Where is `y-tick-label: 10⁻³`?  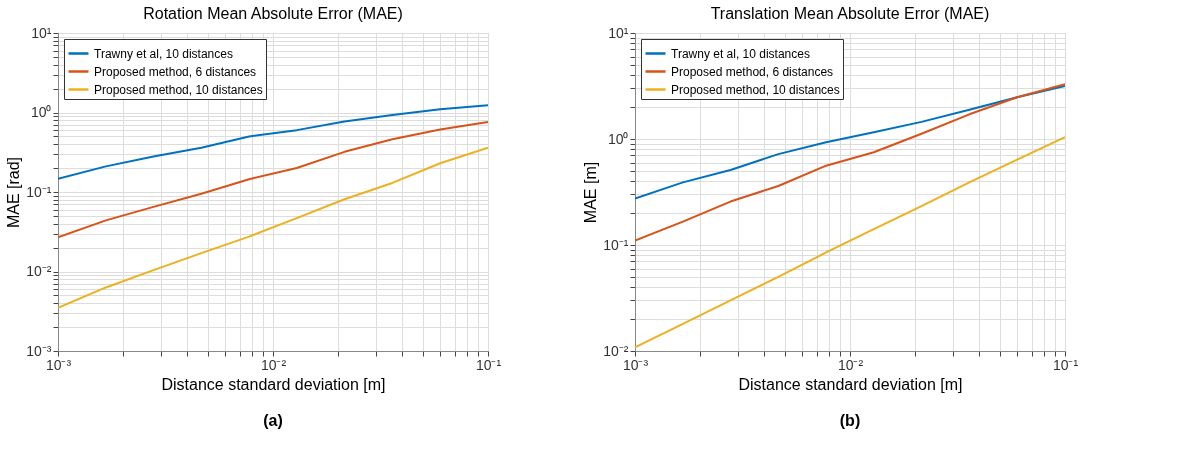
y-tick-label: 10⁻³ is located at coordinates (39, 350).